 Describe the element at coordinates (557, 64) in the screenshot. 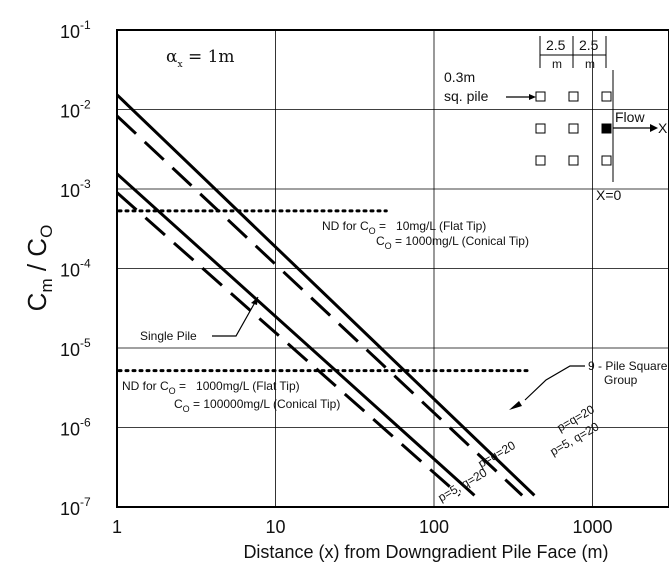

I see `spacing-unit-1: m` at that location.